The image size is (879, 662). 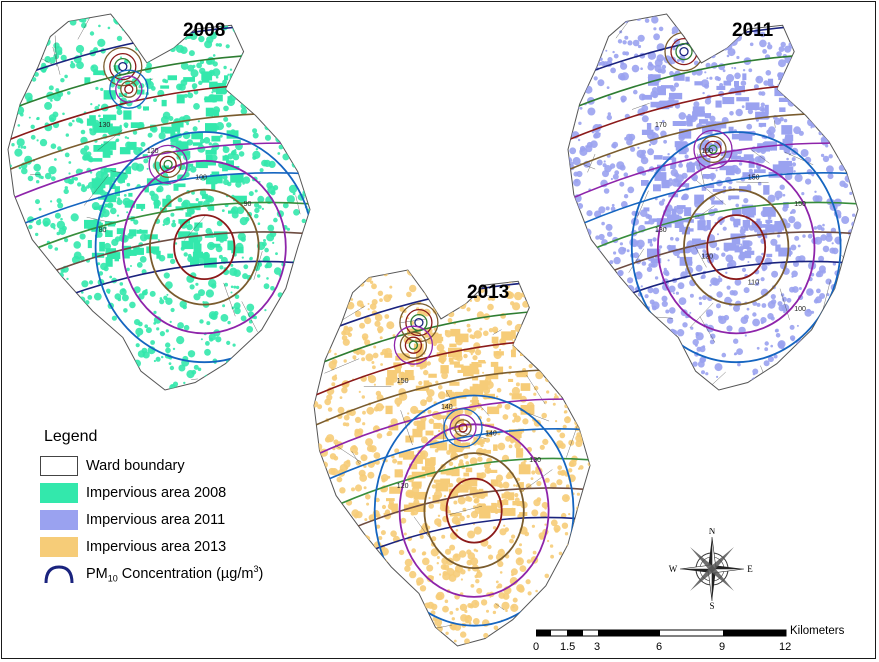 What do you see at coordinates (59, 573) in the screenshot?
I see `legend-swatch-pm10` at bounding box center [59, 573].